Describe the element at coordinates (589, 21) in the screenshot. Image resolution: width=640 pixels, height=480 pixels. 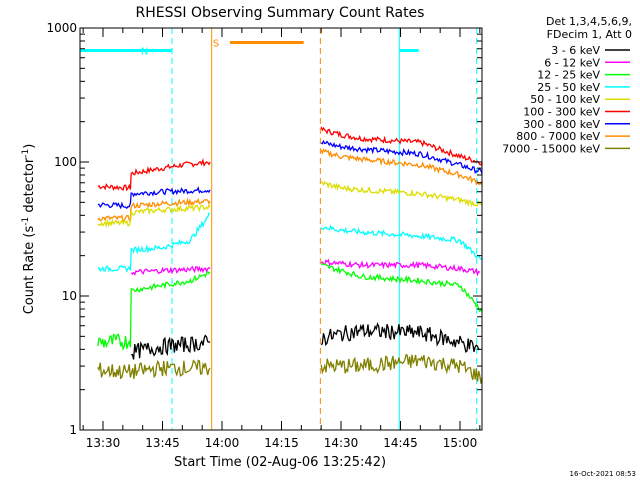
I see `legend-header-1: Det 1,3,4,5,6,9,` at that location.